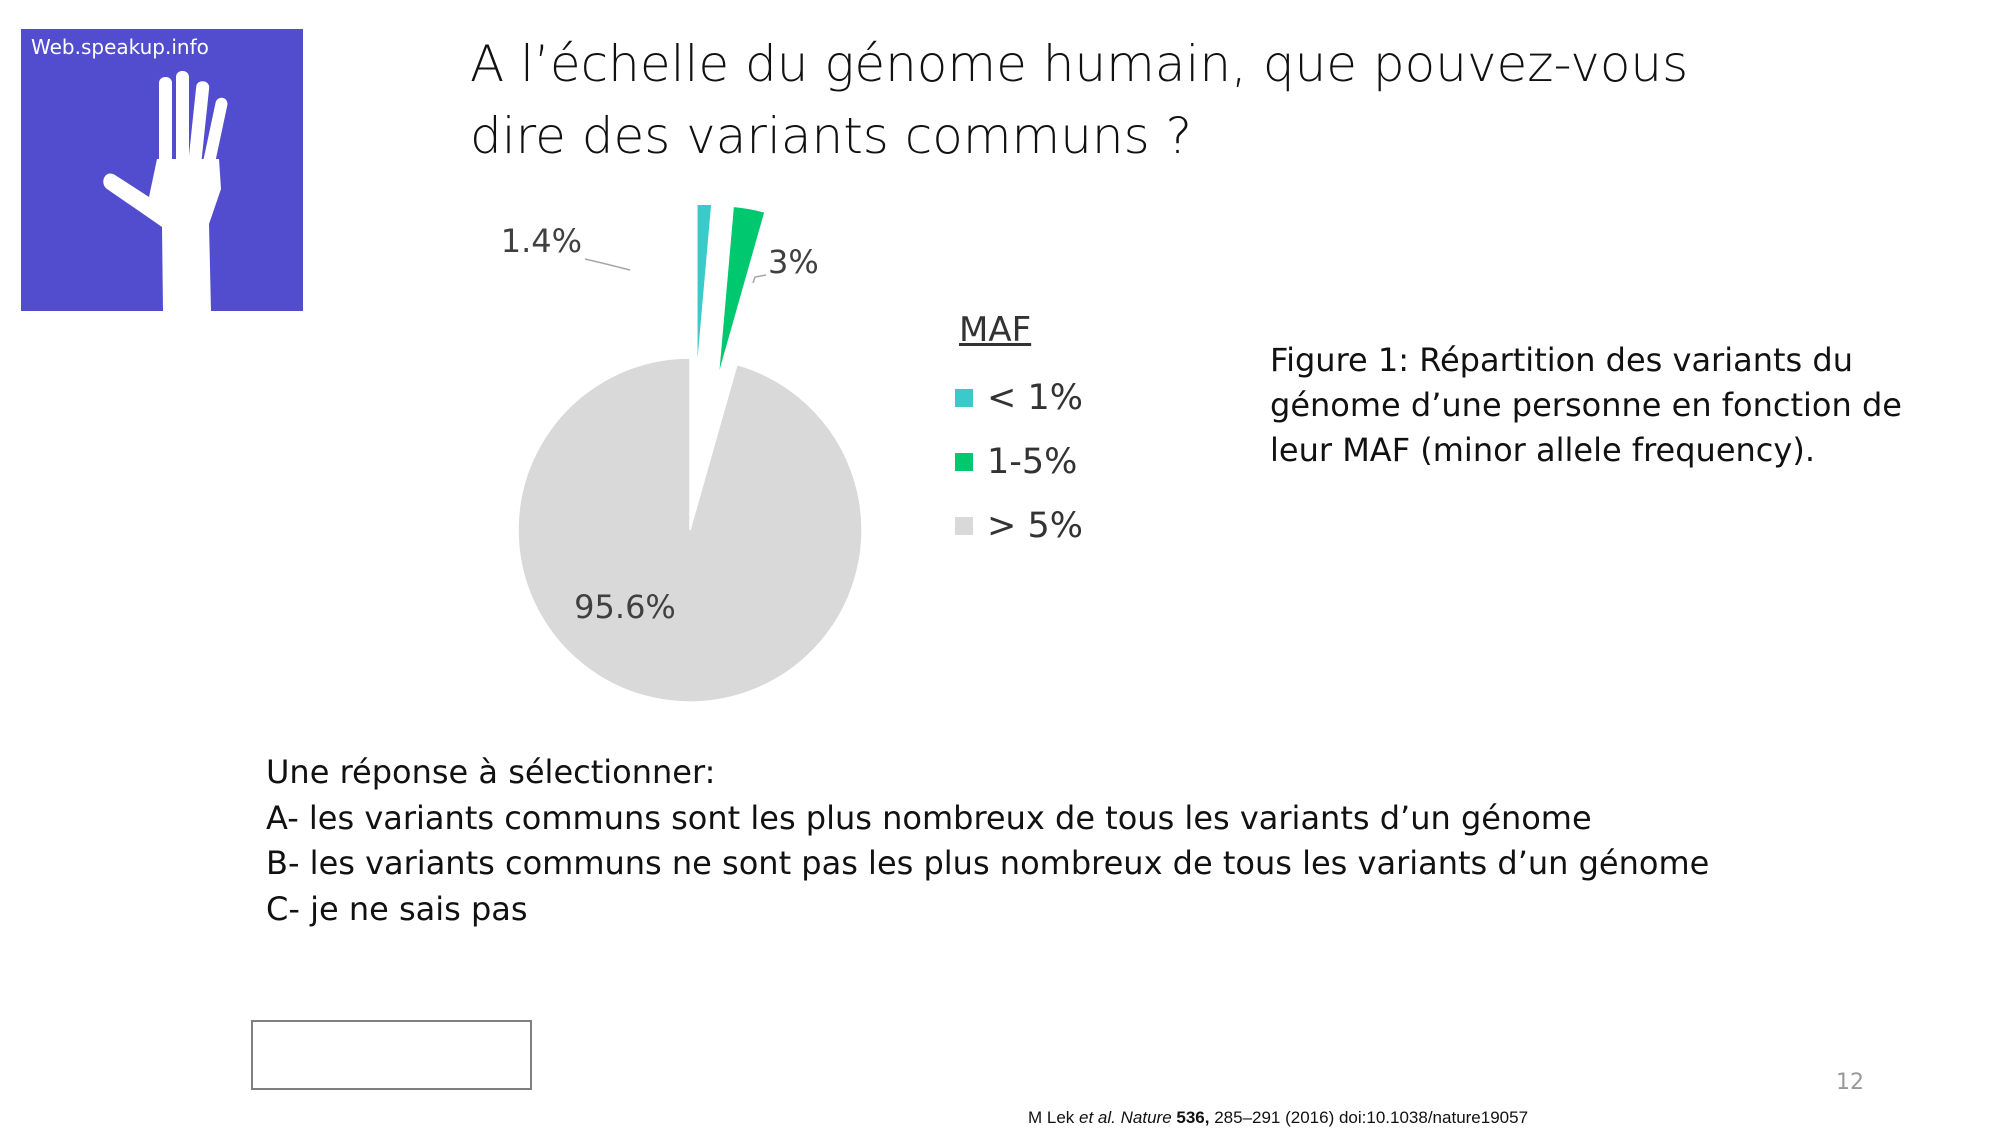 The height and width of the screenshot is (1129, 2000). Describe the element at coordinates (704, 290) in the screenshot. I see `slice-lt1` at that location.